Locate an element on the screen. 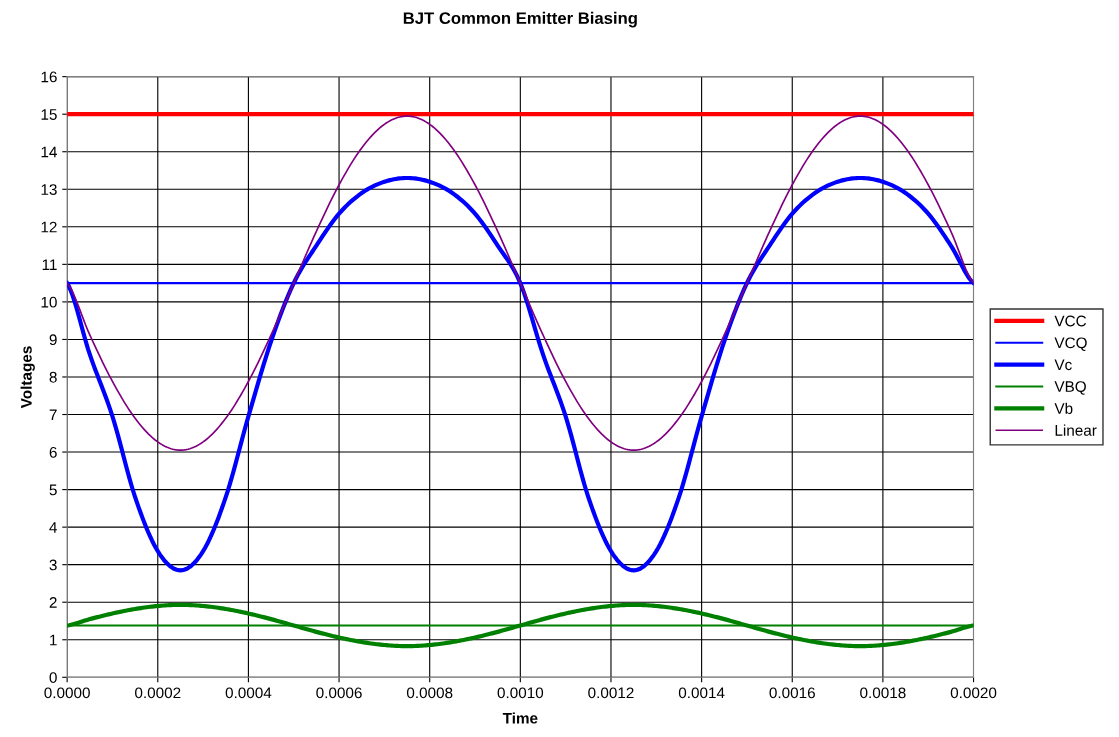 This screenshot has width=1119, height=737. legend-label: VCQ is located at coordinates (1070, 344).